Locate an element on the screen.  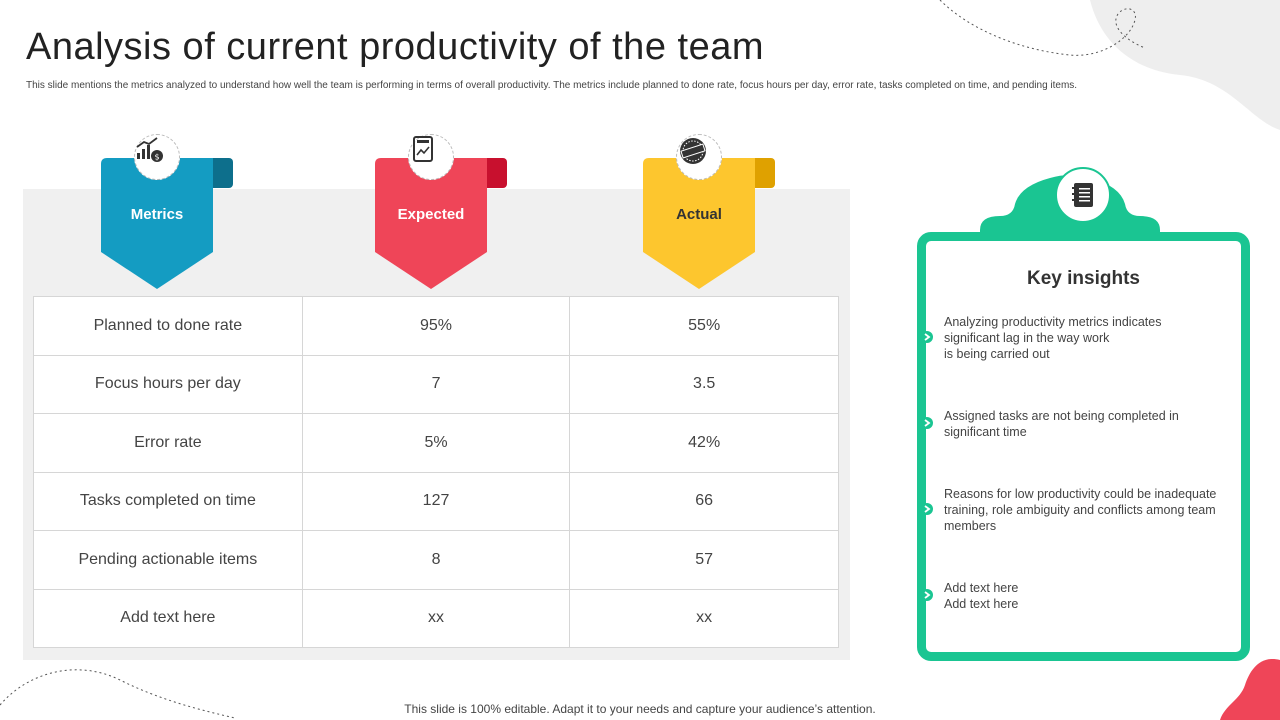
table-row: Tasks completed on time 127 66 is located at coordinates (436, 501).